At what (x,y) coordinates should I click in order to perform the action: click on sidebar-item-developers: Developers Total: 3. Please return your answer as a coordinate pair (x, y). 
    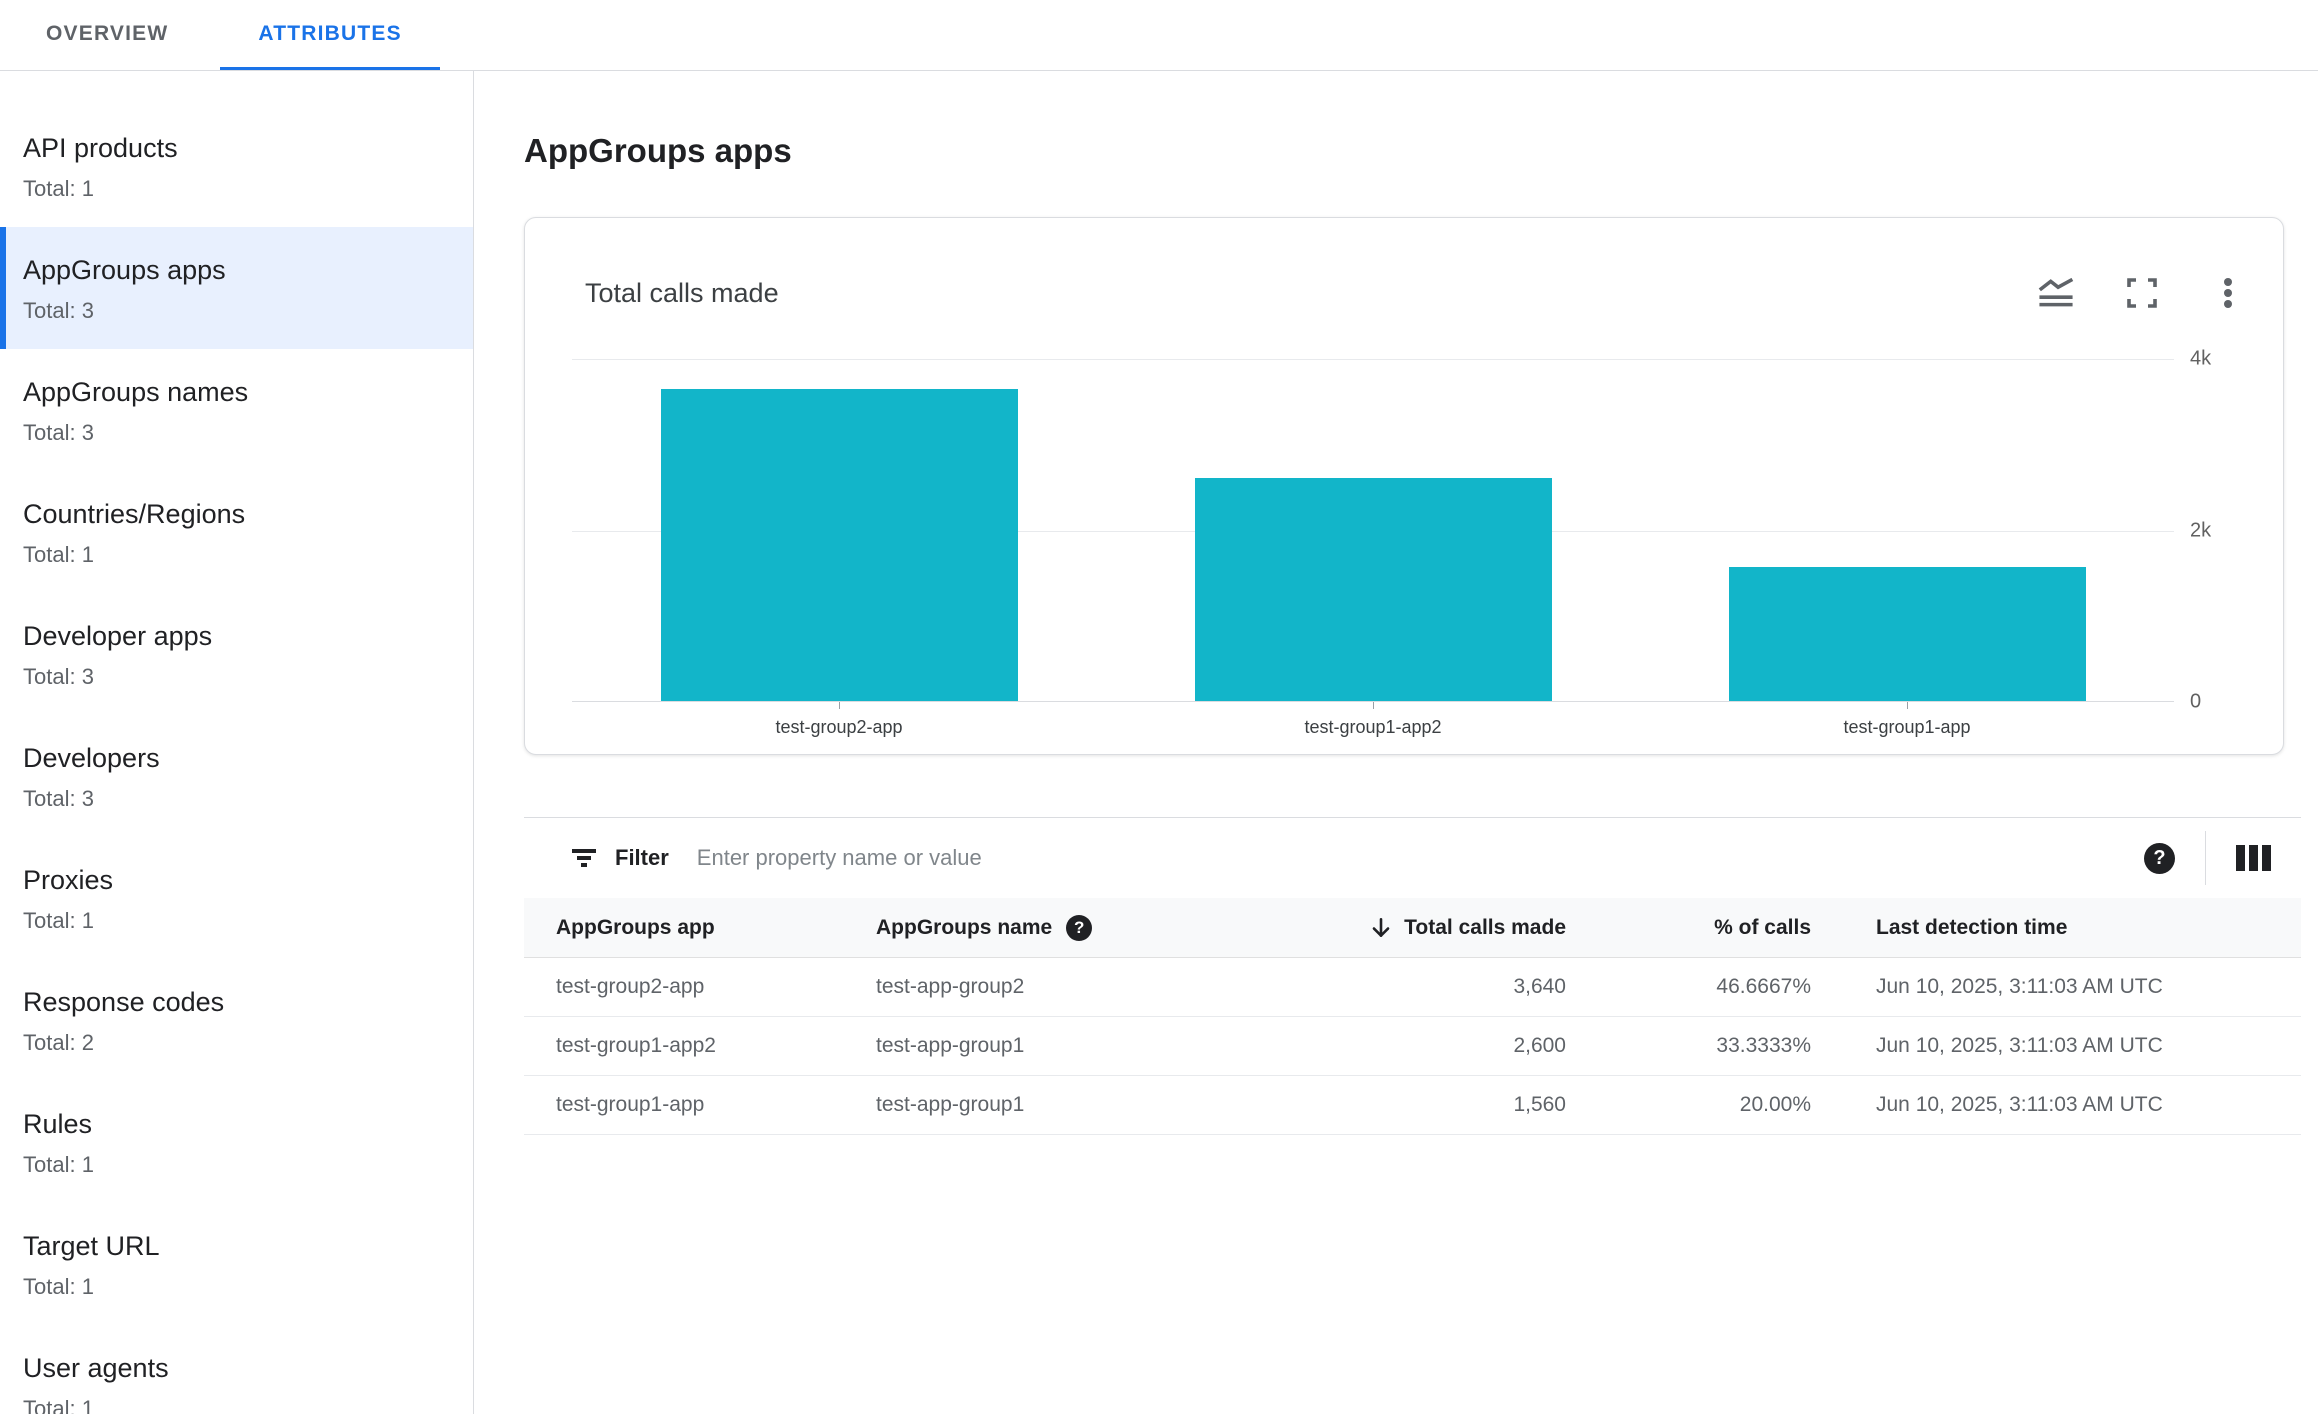
    Looking at the image, I should click on (236, 776).